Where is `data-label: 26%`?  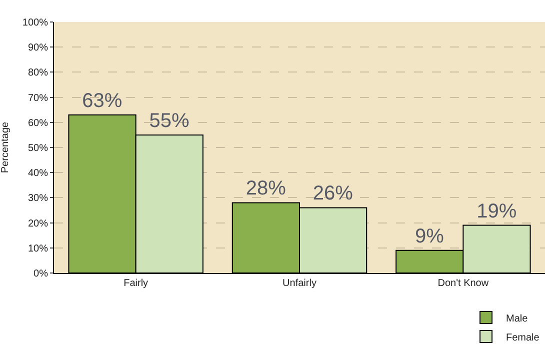 data-label: 26% is located at coordinates (333, 193).